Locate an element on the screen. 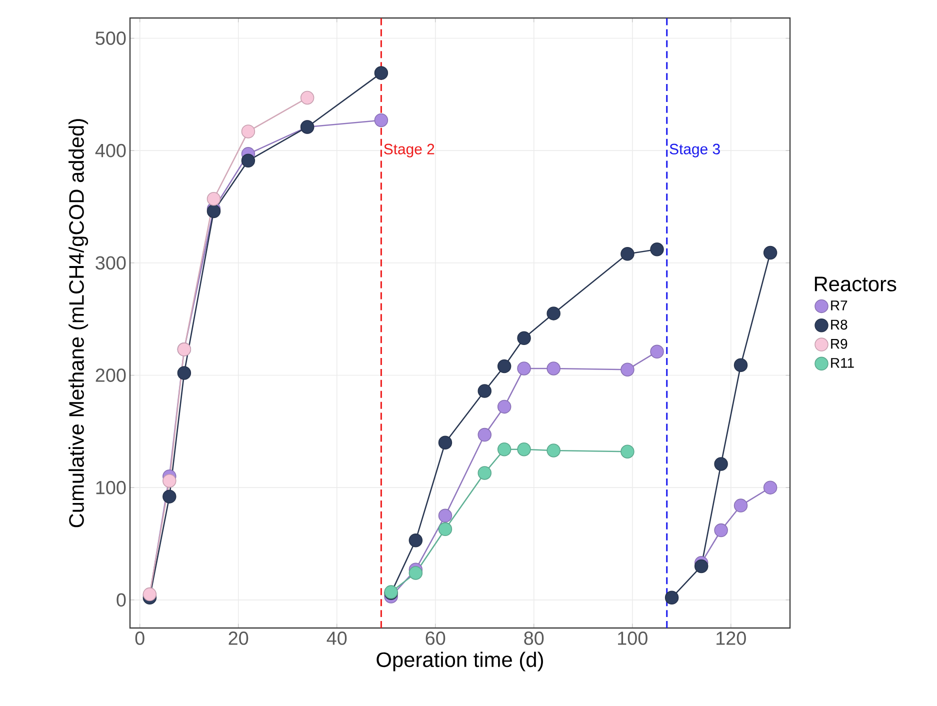 Image resolution: width=937 pixels, height=706 pixels. legend-label: R8 is located at coordinates (839, 325).